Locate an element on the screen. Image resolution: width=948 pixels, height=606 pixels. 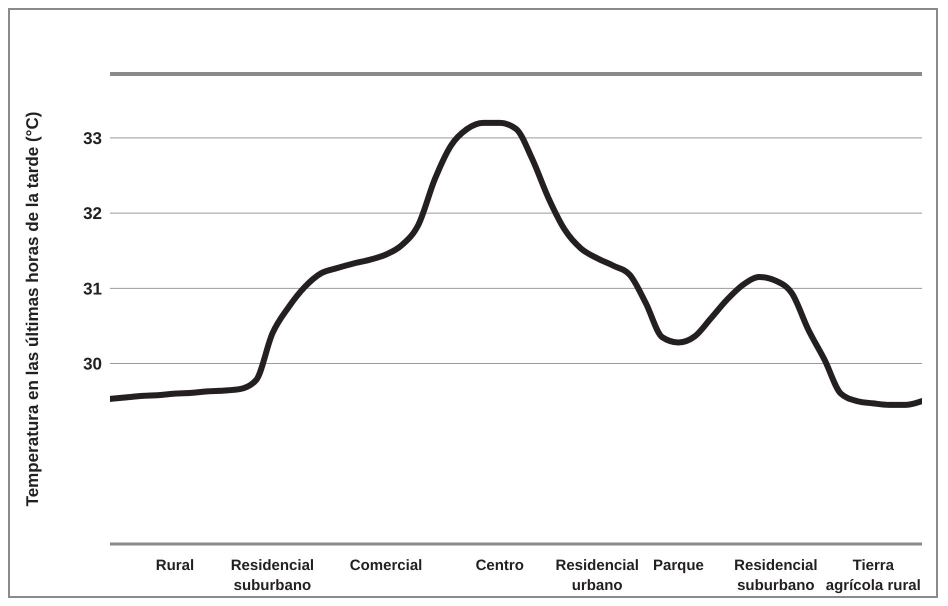
y-tick-label: 30 is located at coordinates (92, 364).